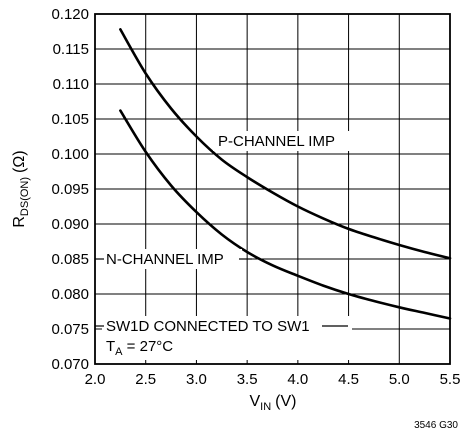  What do you see at coordinates (71, 49) in the screenshot?
I see `y-tick-label: 0.115` at bounding box center [71, 49].